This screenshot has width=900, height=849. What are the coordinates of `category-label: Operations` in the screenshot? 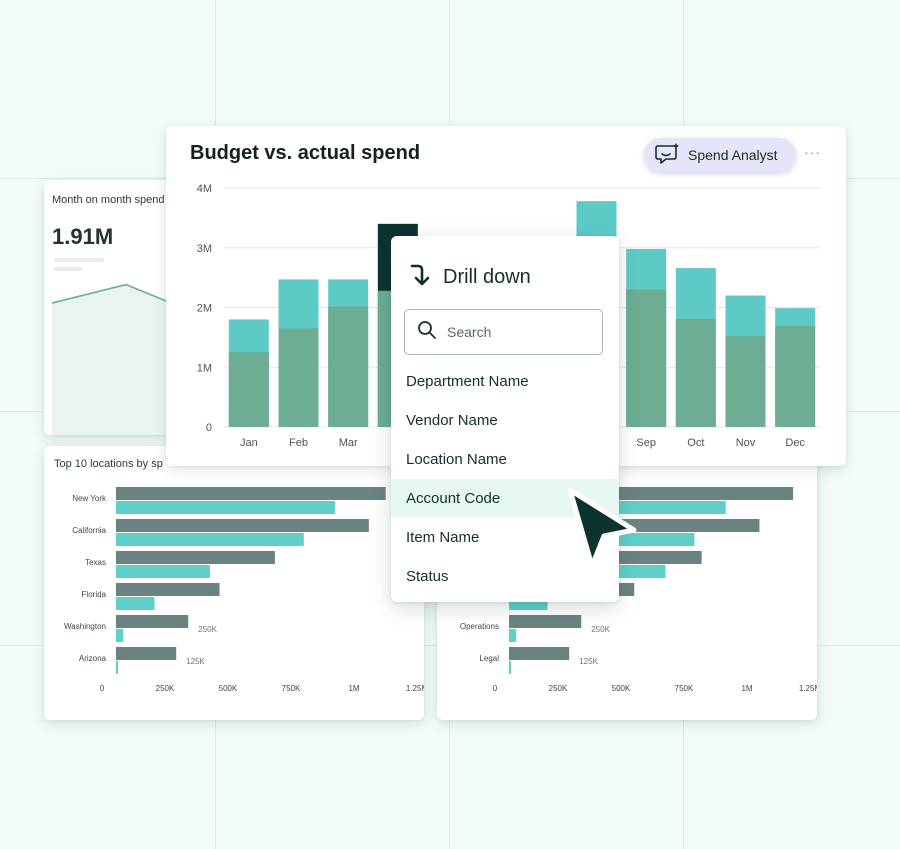 It's located at (479, 626).